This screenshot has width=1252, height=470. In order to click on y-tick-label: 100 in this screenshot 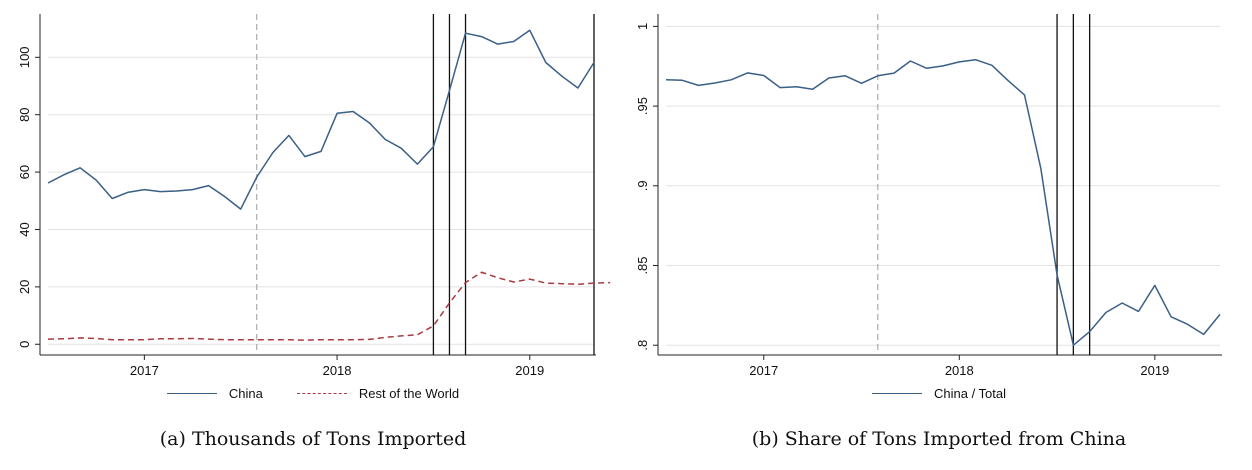, I will do `click(24, 57)`.